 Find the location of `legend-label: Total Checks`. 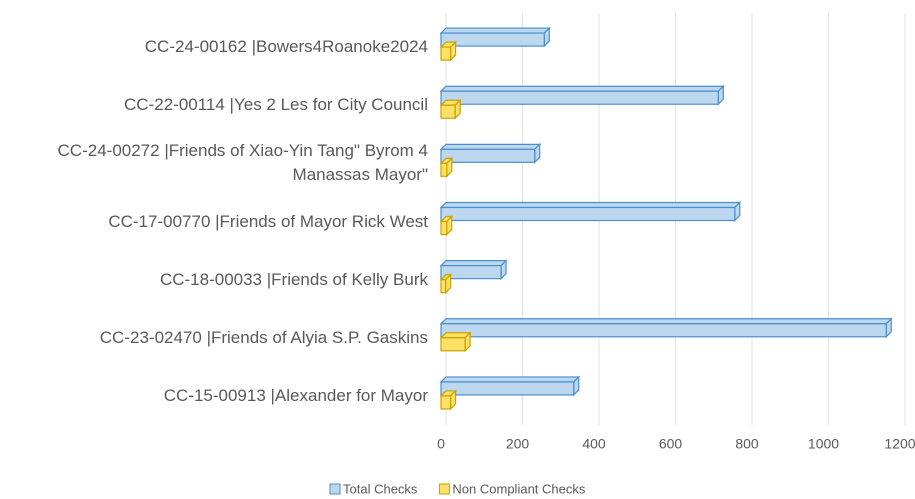

legend-label: Total Checks is located at coordinates (380, 488).